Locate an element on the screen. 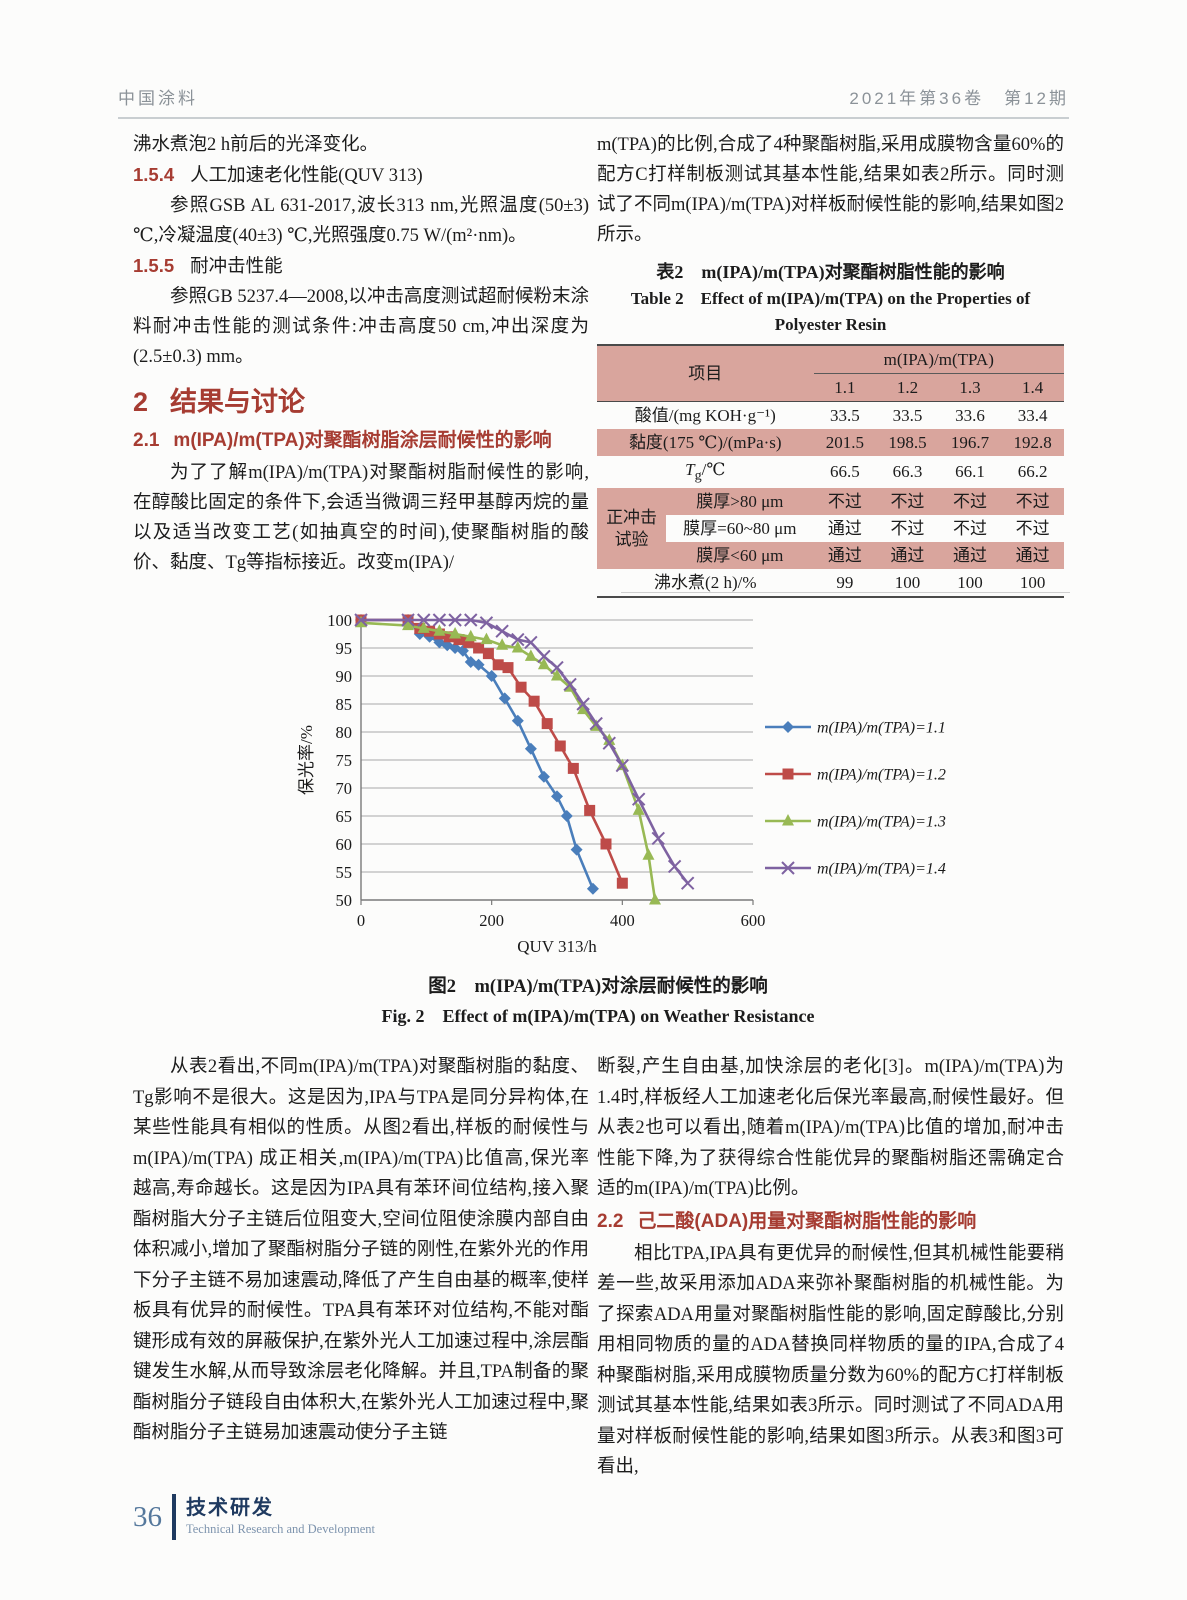  x-tick-label: 0 is located at coordinates (361, 920).